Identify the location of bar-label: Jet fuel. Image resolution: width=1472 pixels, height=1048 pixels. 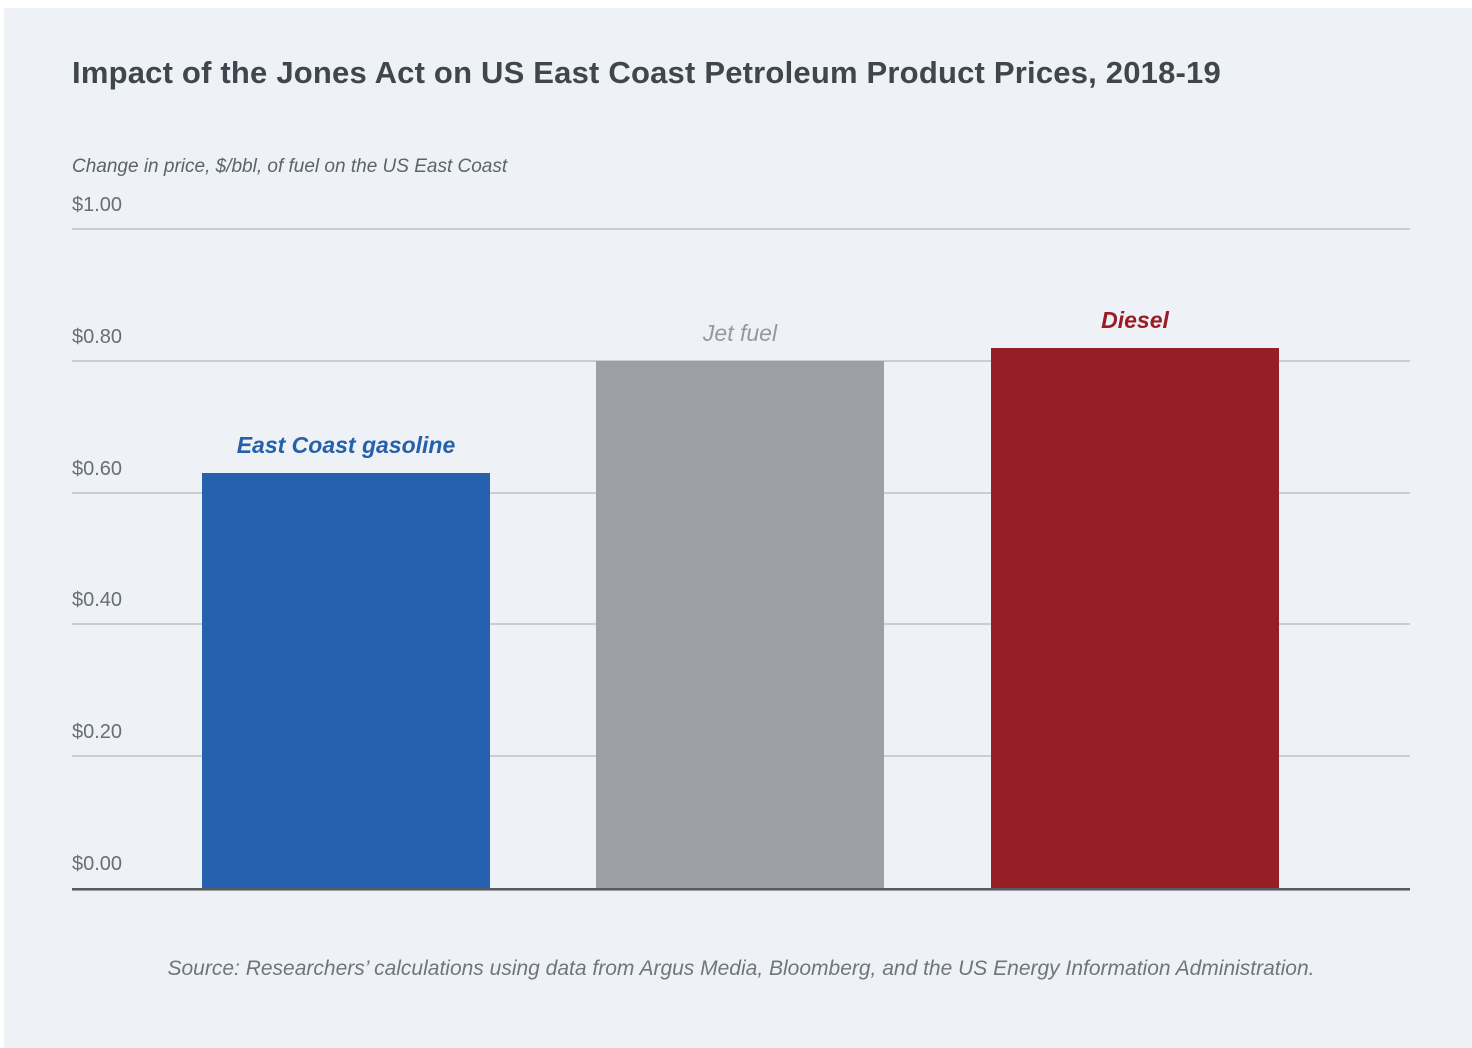
(740, 332).